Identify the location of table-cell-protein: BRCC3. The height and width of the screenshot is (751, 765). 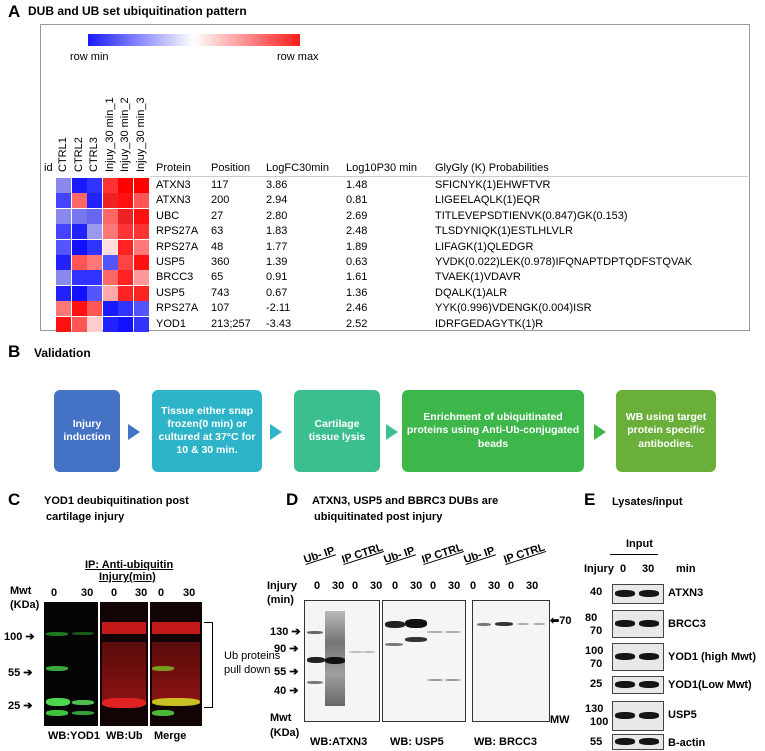
(175, 277).